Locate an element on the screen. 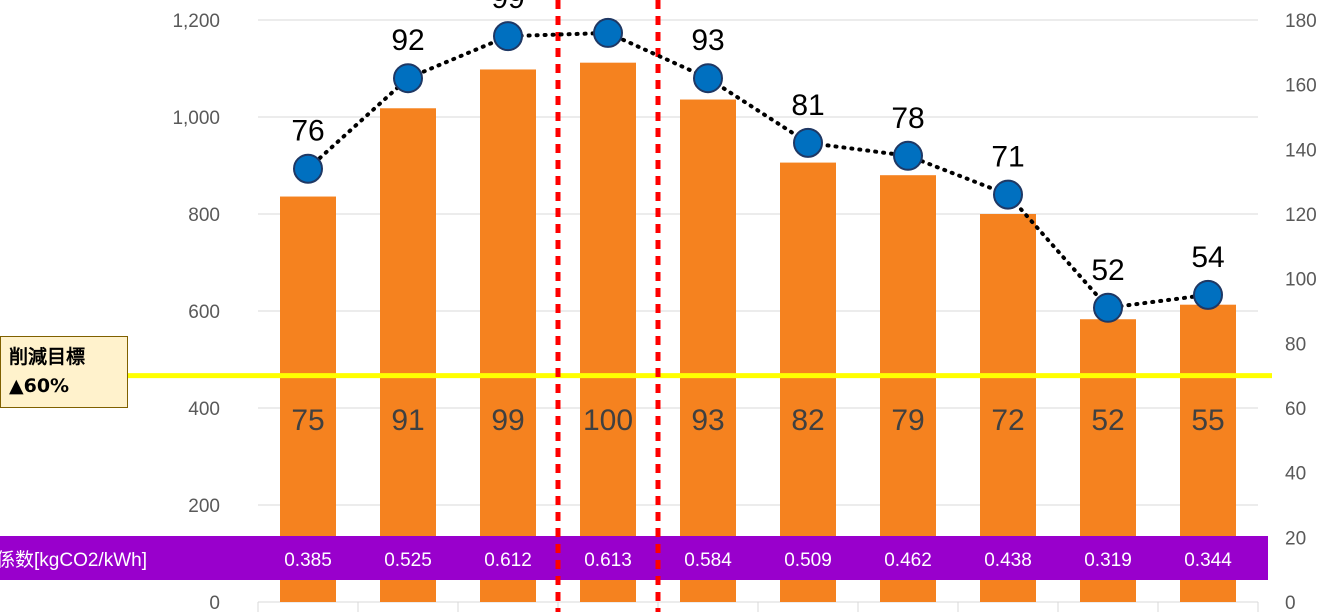  y-tick-label: 1,000 is located at coordinates (196, 118).